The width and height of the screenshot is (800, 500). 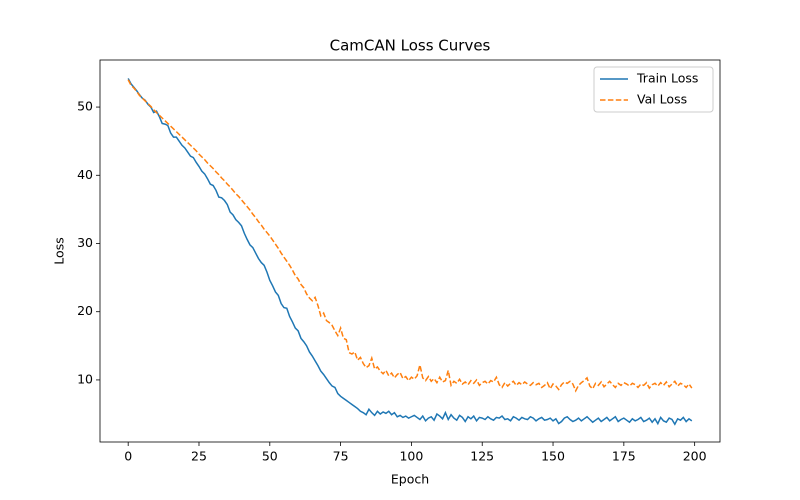 I want to click on legend-label: Train Loss, so click(x=667, y=78).